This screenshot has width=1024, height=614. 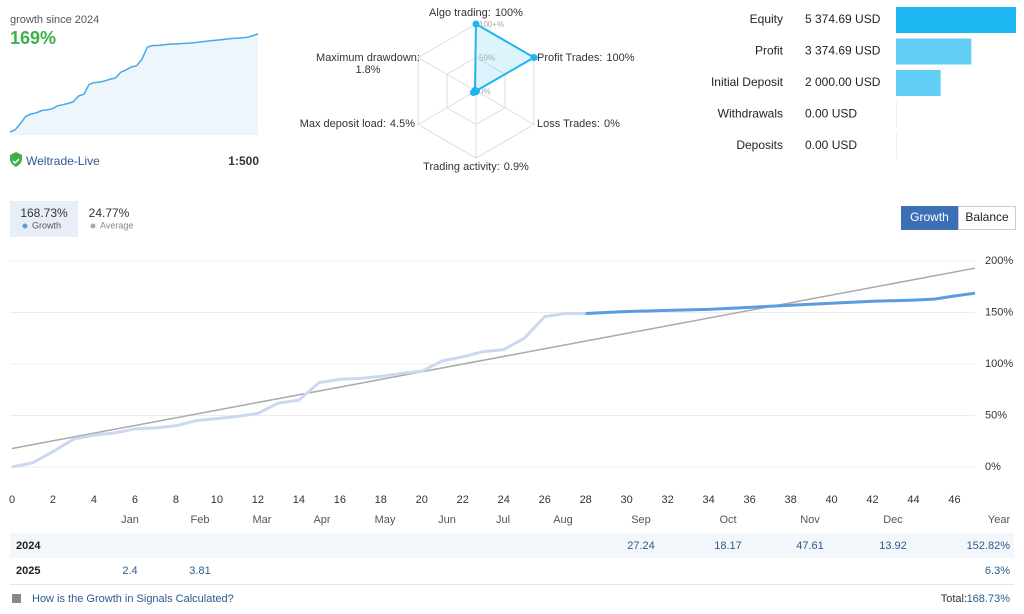 I want to click on tab-label: Growth, so click(x=46, y=225).